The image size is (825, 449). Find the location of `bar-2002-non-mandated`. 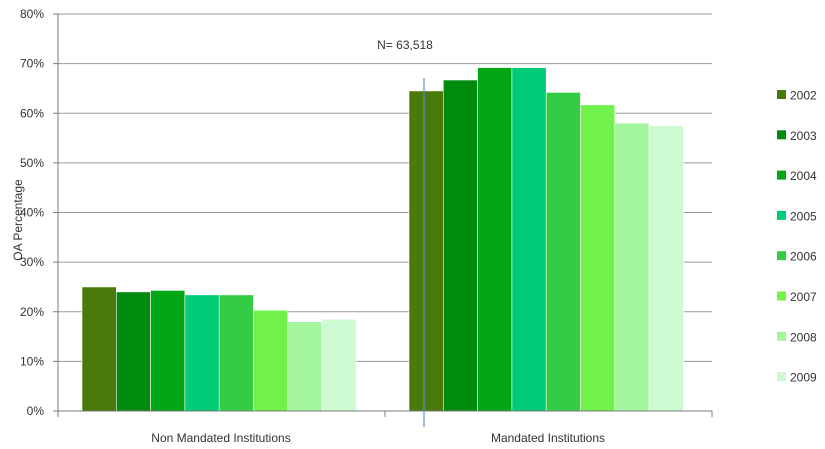

bar-2002-non-mandated is located at coordinates (99, 349).